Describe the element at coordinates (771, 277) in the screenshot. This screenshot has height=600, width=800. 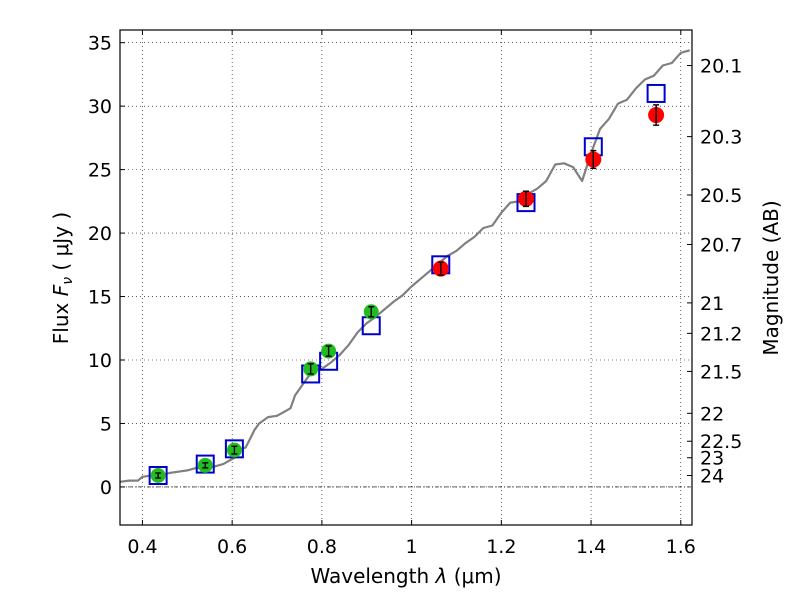
I see `right-y-axis-label: Magnitude (AB)` at that location.